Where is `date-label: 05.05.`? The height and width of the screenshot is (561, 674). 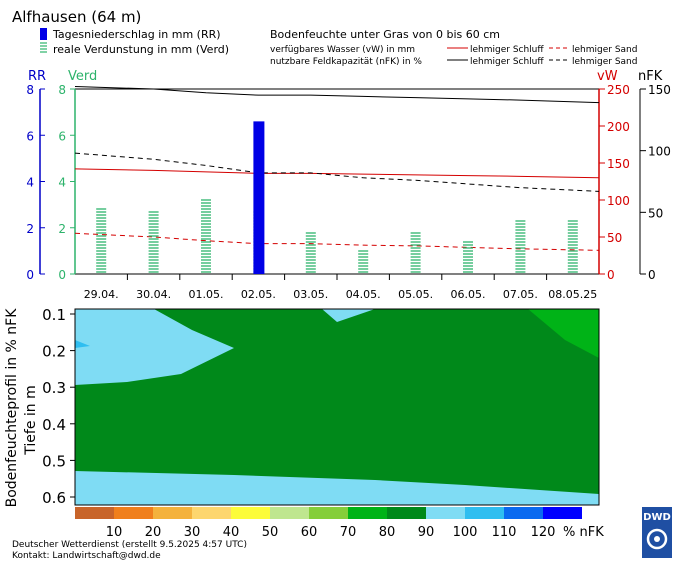
date-label: 05.05. is located at coordinates (415, 294).